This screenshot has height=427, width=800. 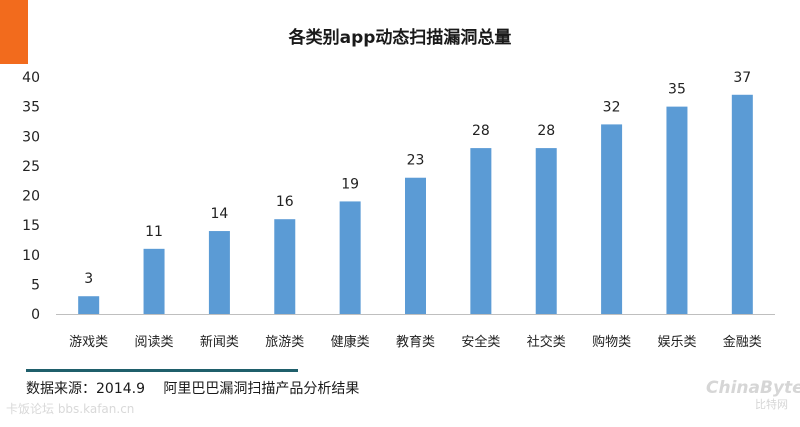 What do you see at coordinates (742, 342) in the screenshot?
I see `x-tick-label: 金融类` at bounding box center [742, 342].